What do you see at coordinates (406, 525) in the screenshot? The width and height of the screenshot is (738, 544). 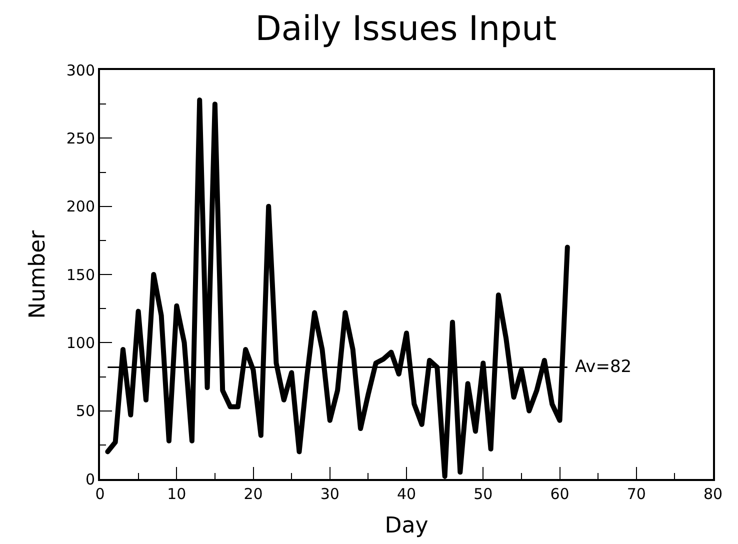 I see `x-axis-title: Day` at bounding box center [406, 525].